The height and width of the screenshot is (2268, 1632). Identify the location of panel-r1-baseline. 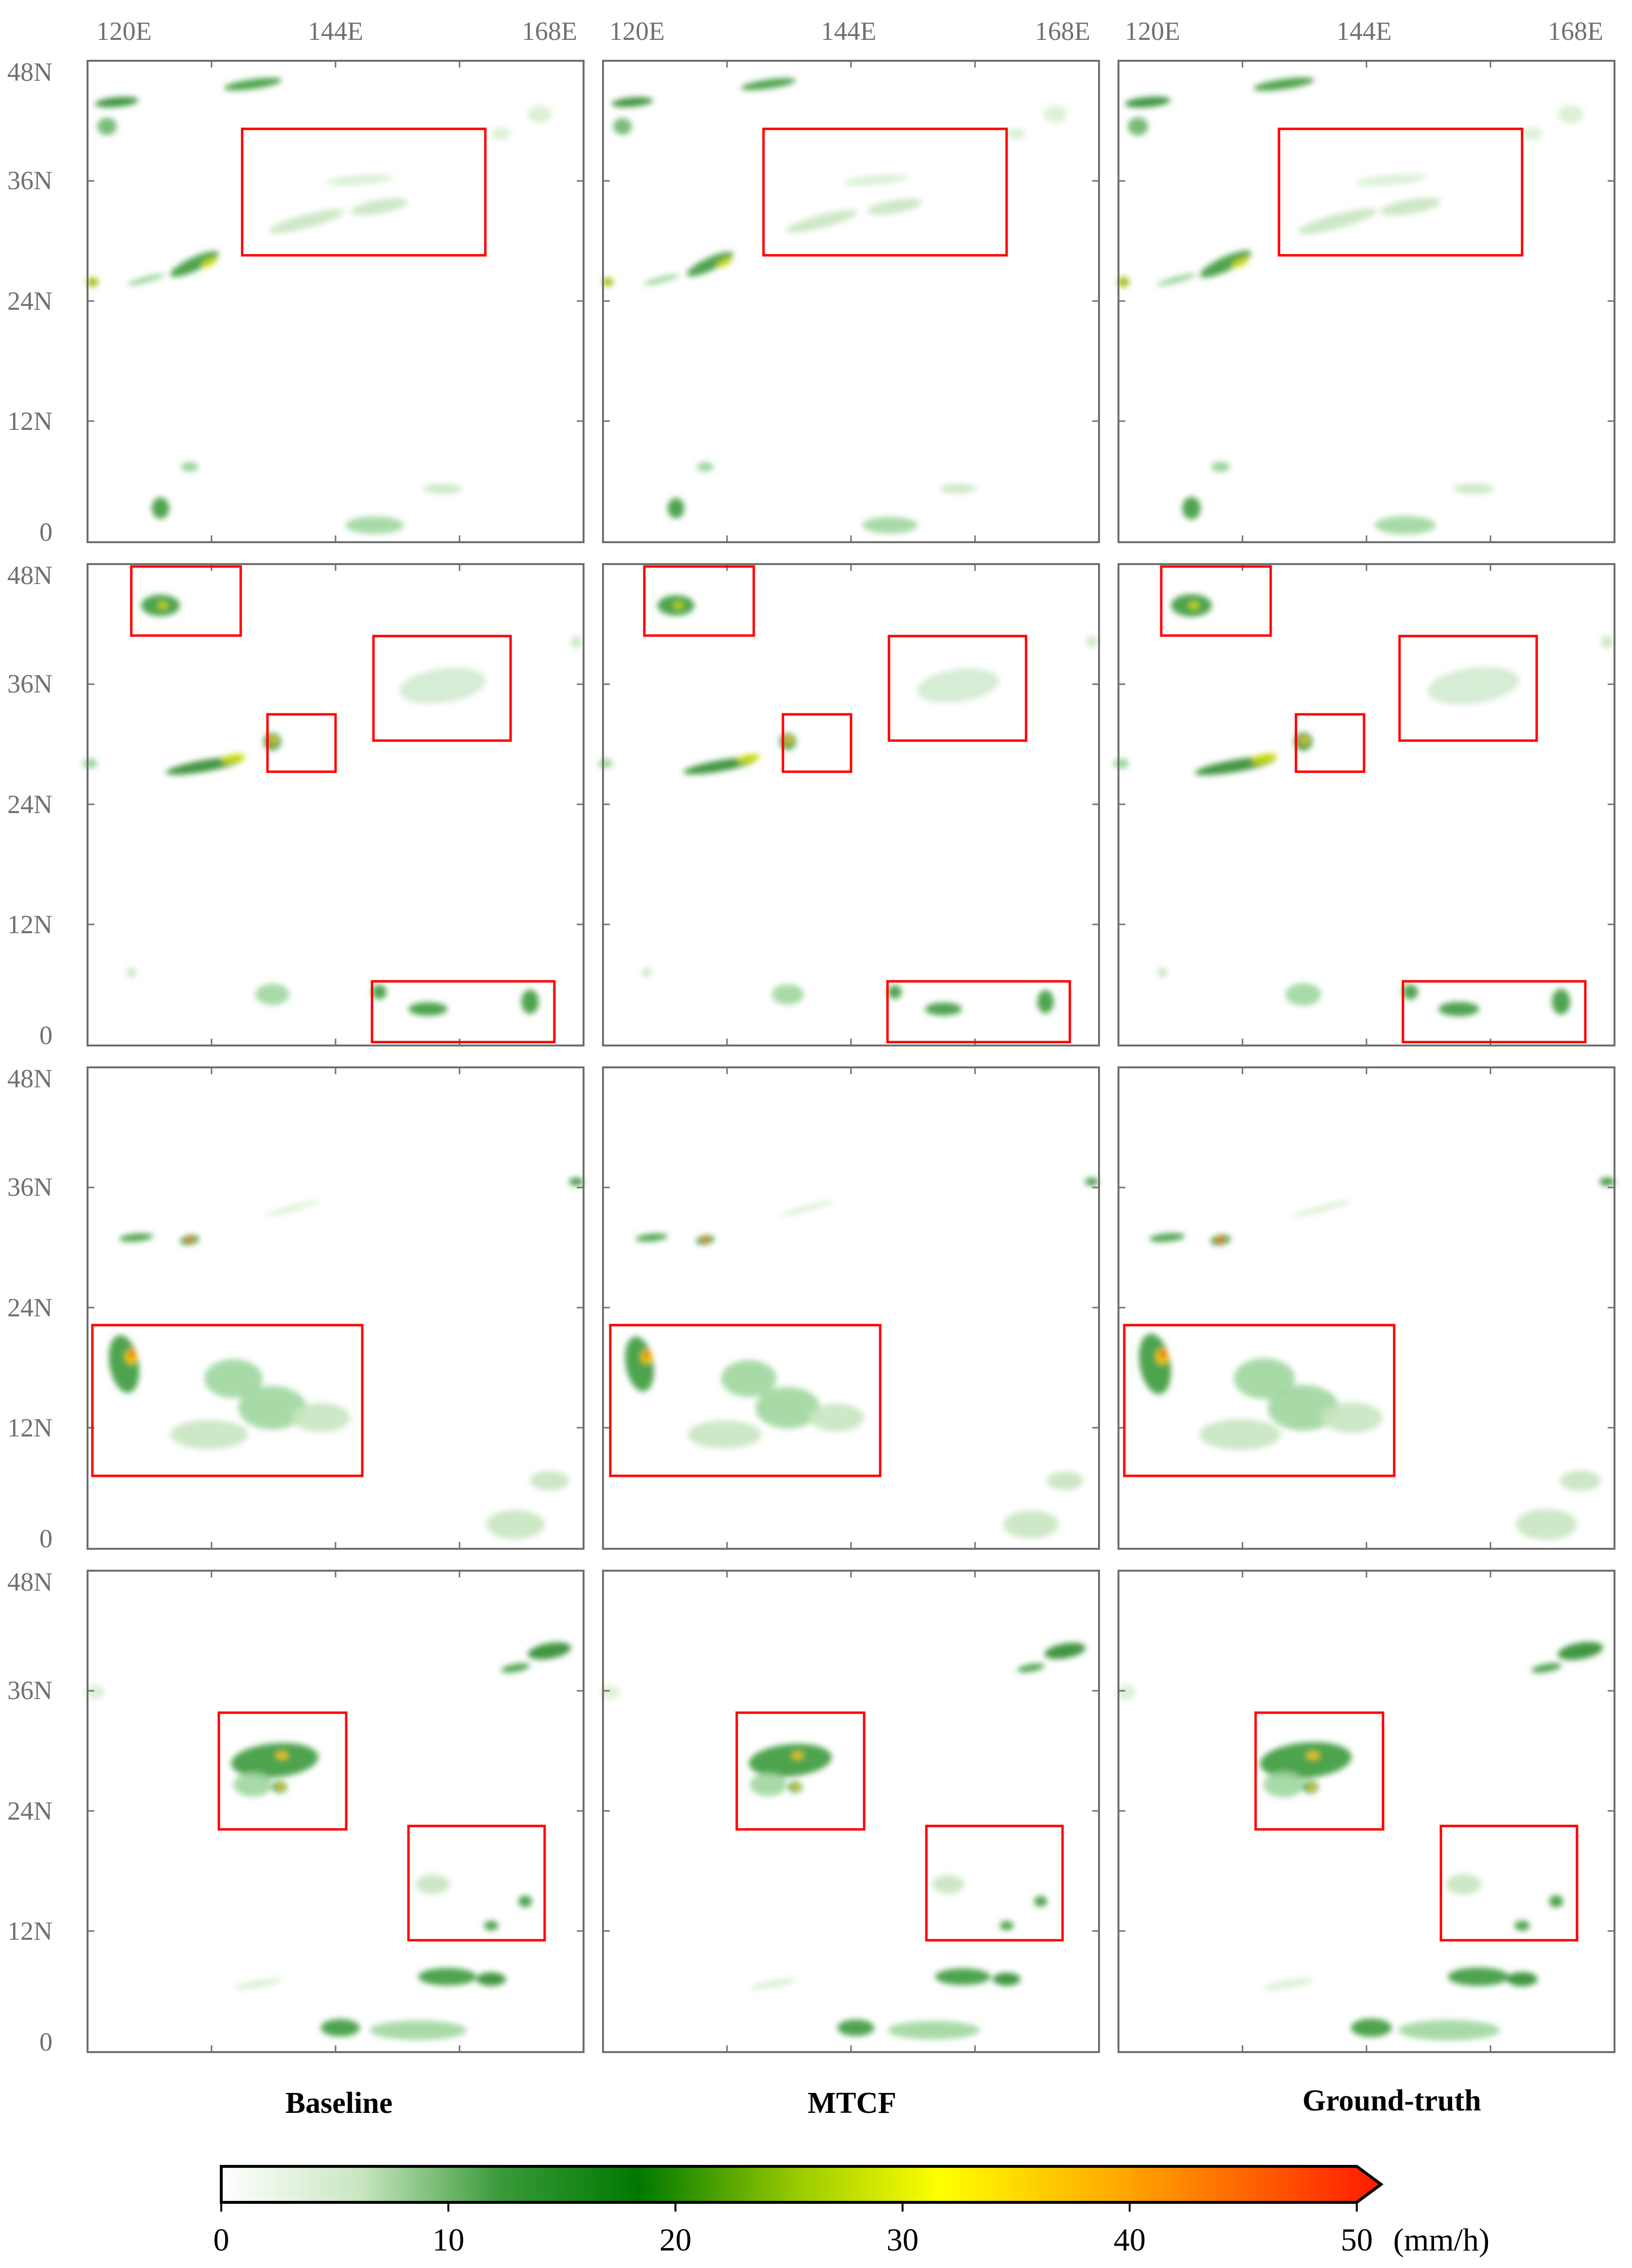
(336, 301).